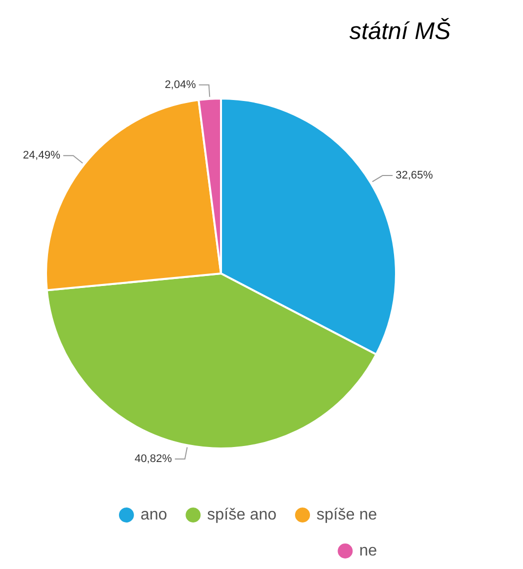 The width and height of the screenshot is (523, 569). Describe the element at coordinates (180, 84) in the screenshot. I see `data-label: 2,04%` at that location.